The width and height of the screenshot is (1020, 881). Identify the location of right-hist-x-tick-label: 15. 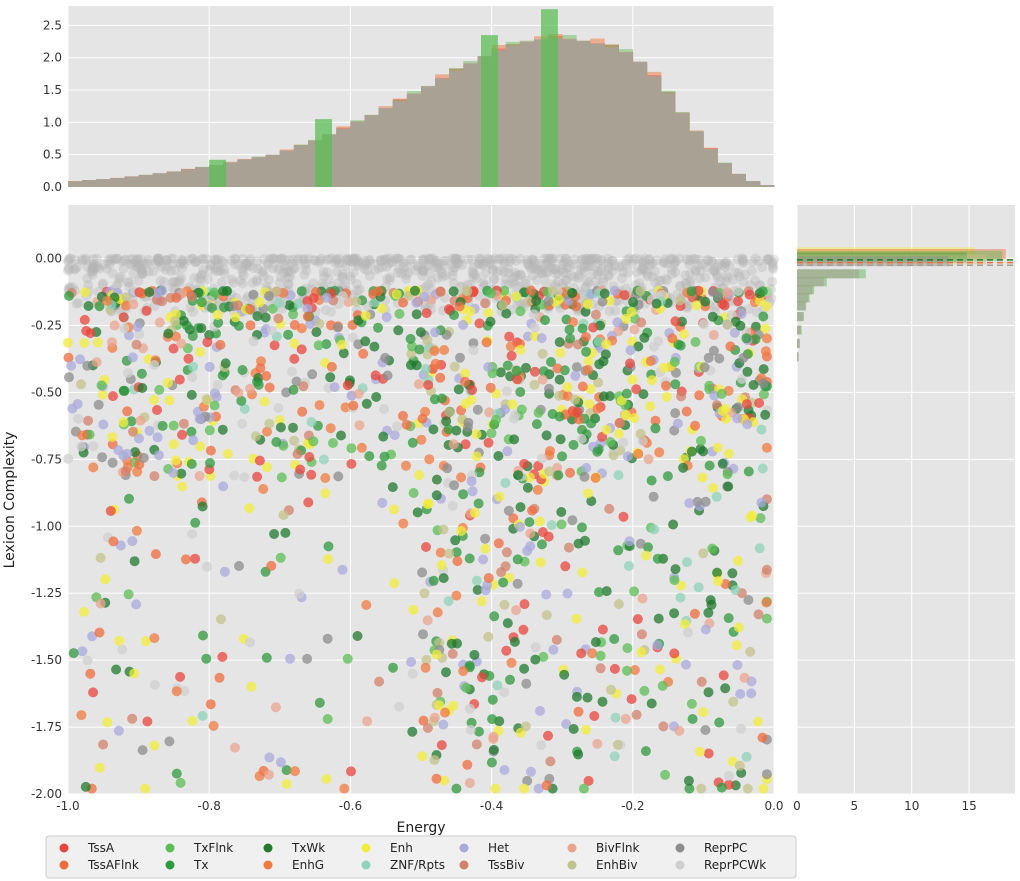
(968, 806).